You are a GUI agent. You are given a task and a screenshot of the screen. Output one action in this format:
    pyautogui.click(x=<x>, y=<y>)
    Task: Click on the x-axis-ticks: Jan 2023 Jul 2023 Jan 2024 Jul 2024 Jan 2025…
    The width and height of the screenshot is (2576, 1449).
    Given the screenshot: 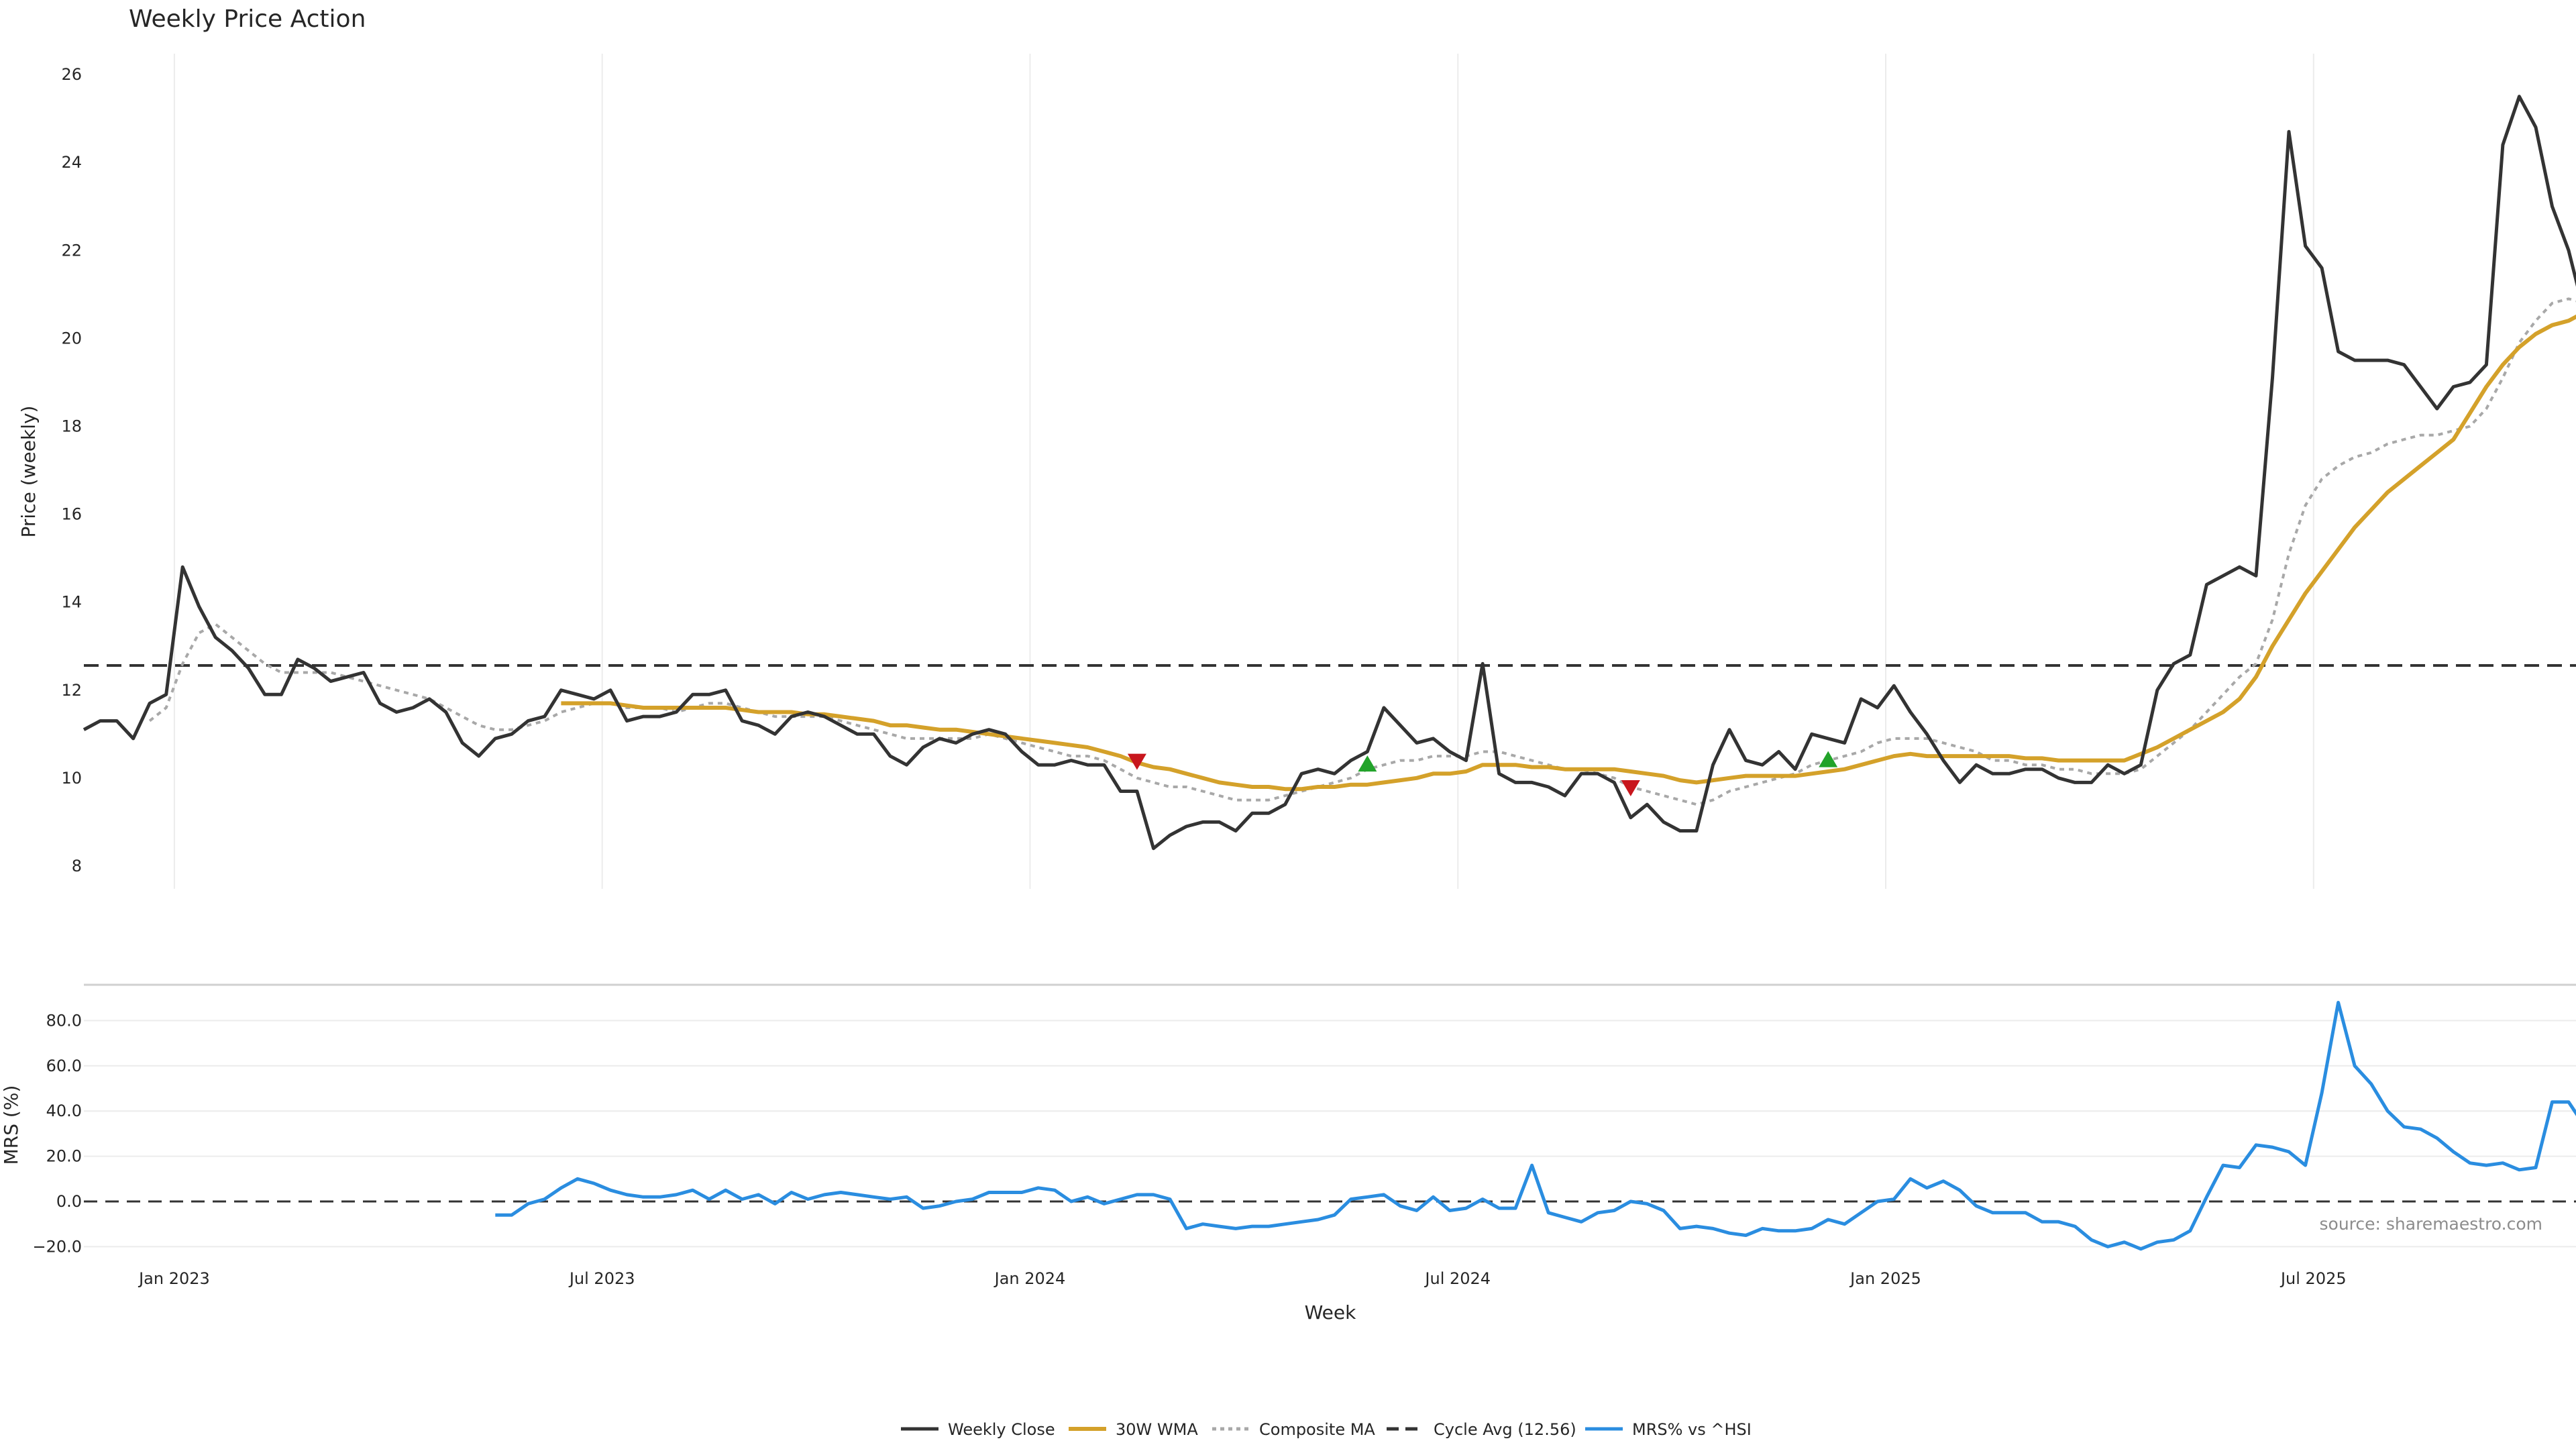 What is the action you would take?
    pyautogui.click(x=1242, y=1278)
    